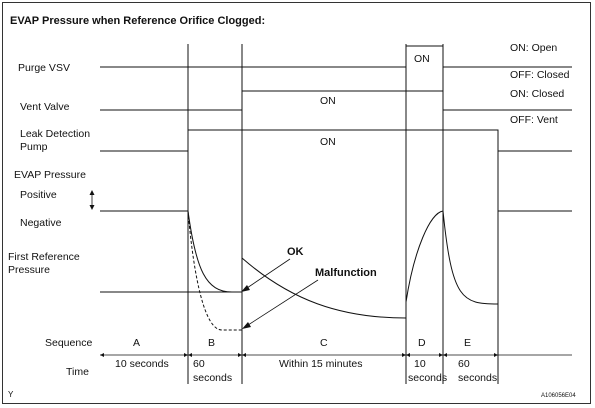  Describe the element at coordinates (424, 264) in the screenshot. I see `pressure-curve-phase-d` at that location.